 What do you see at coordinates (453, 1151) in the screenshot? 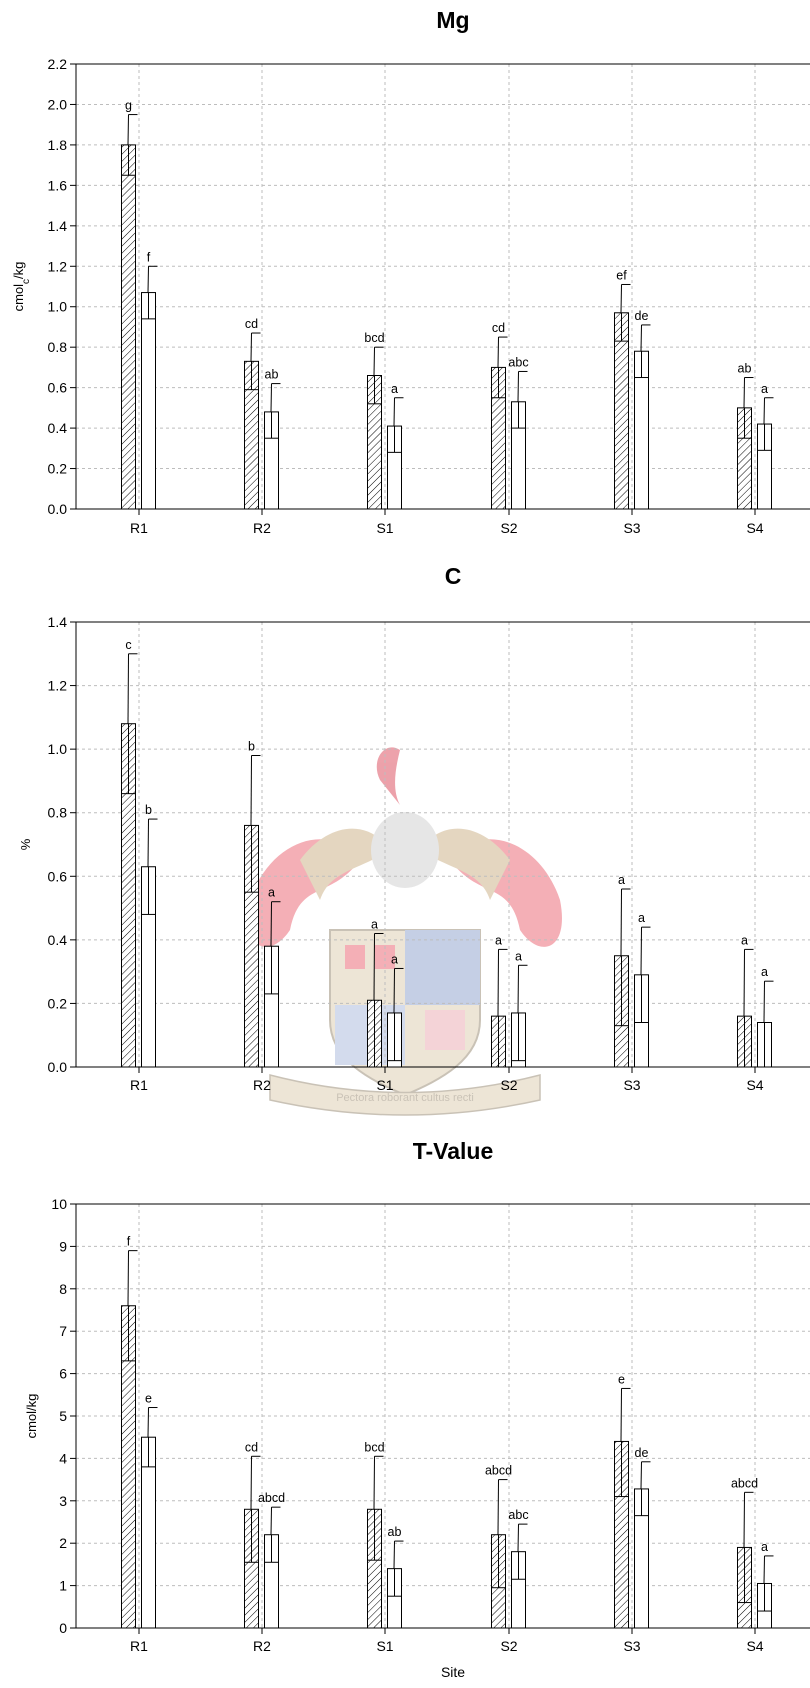
I see `chart-title: T-Value` at bounding box center [453, 1151].